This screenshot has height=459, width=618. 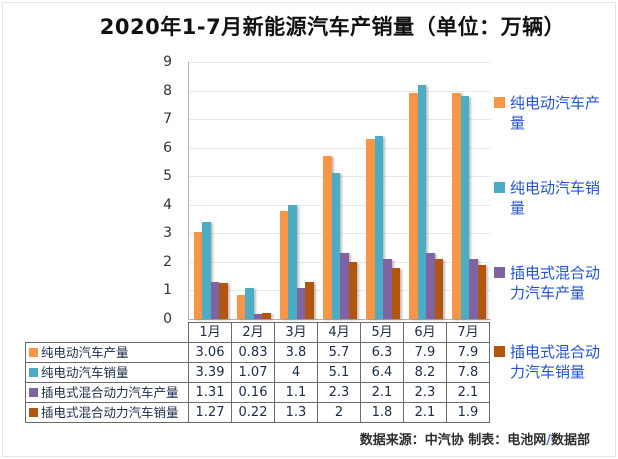 I want to click on value-cell: 3.06, so click(x=210, y=352).